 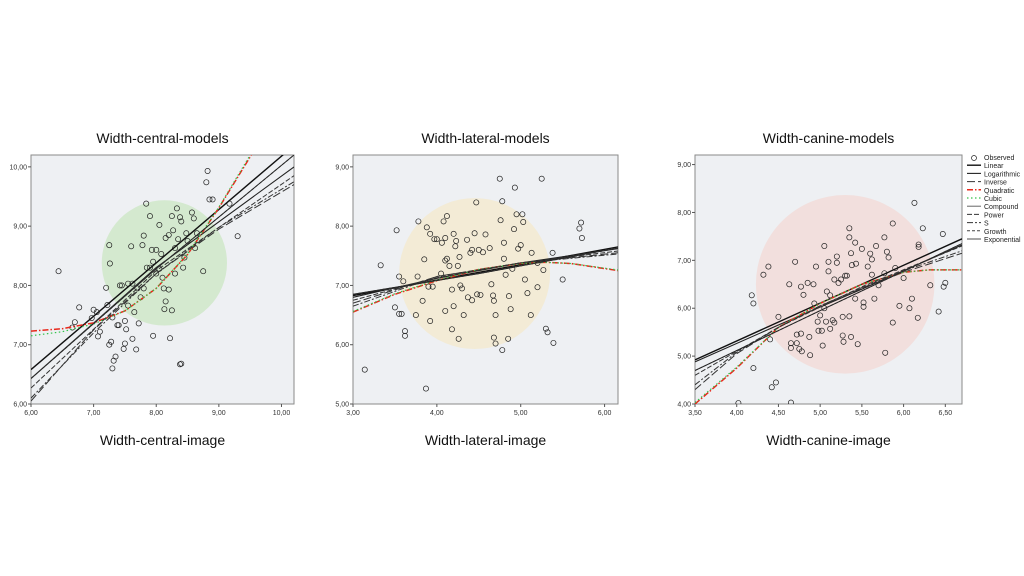 I want to click on legend-marker-observed, so click(x=974, y=158).